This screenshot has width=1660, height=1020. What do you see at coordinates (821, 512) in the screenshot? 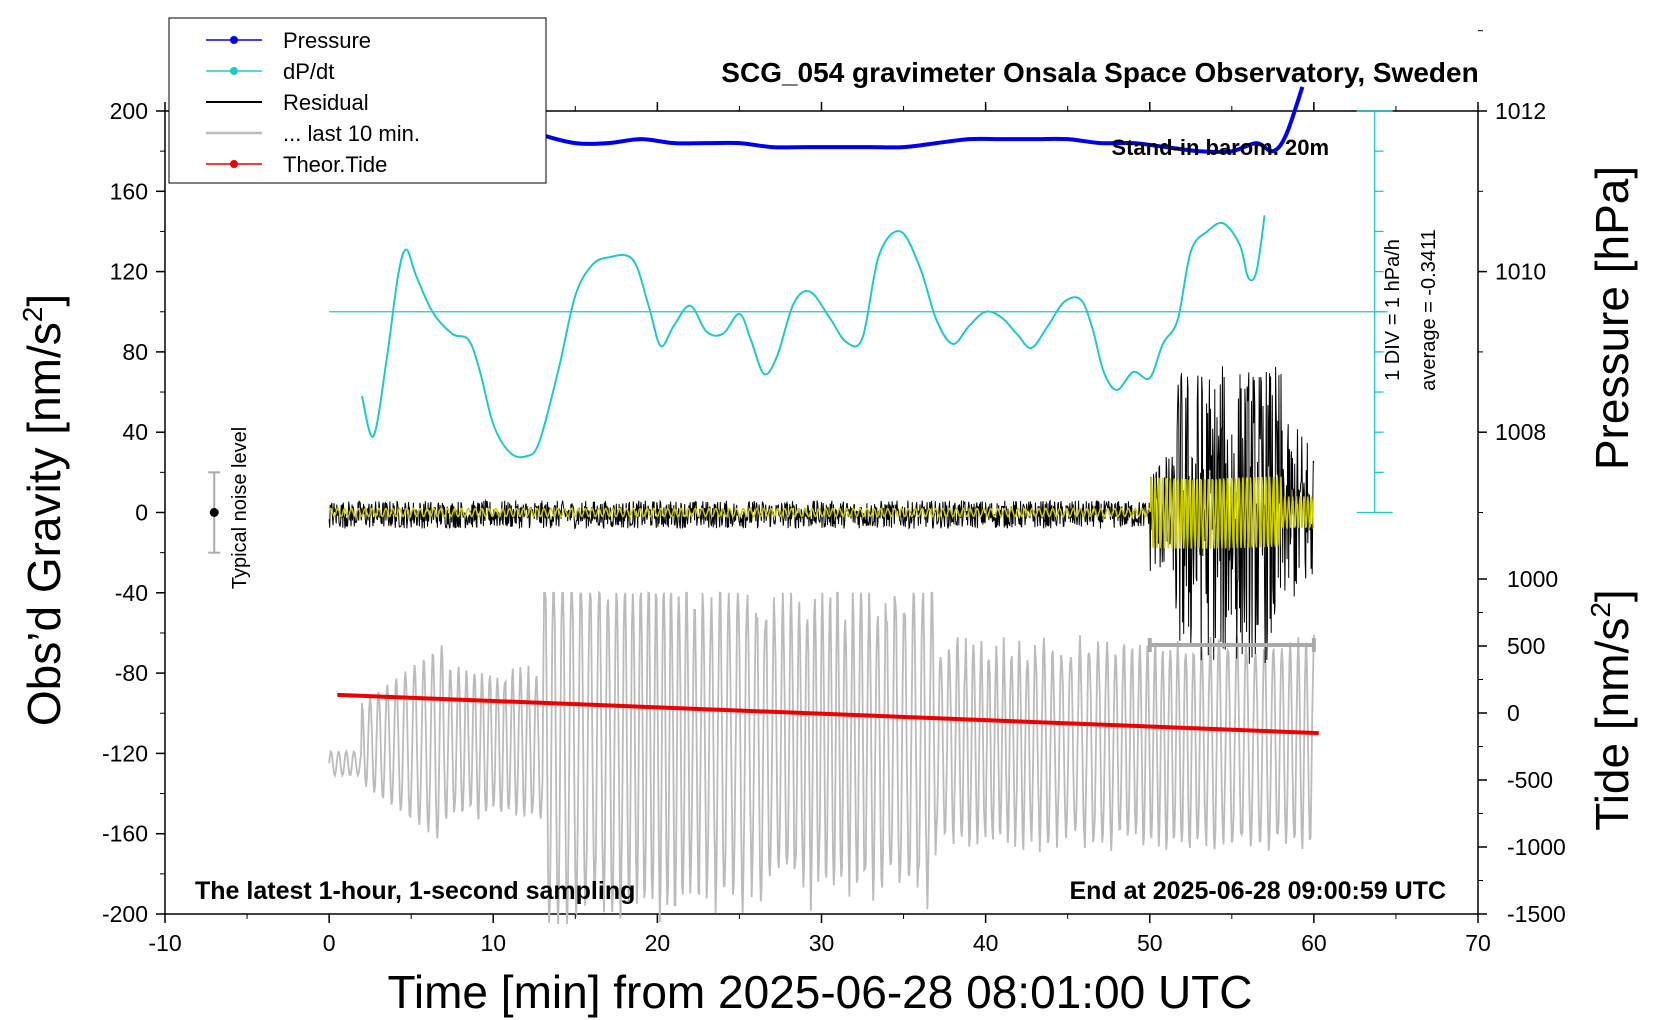
I see `series-residual-smooth-line` at bounding box center [821, 512].